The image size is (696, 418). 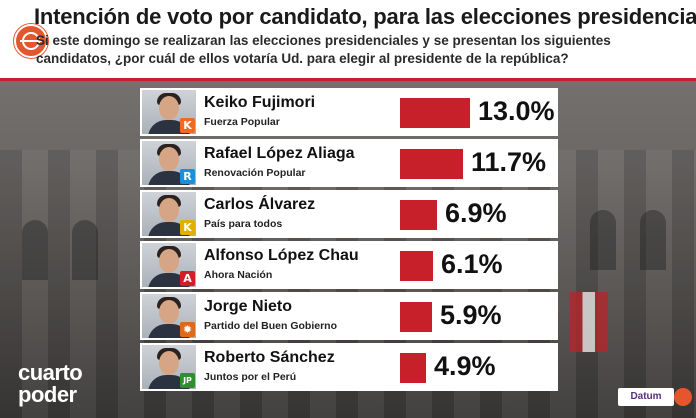 What do you see at coordinates (187, 380) in the screenshot?
I see `party-logo-icon: JP` at bounding box center [187, 380].